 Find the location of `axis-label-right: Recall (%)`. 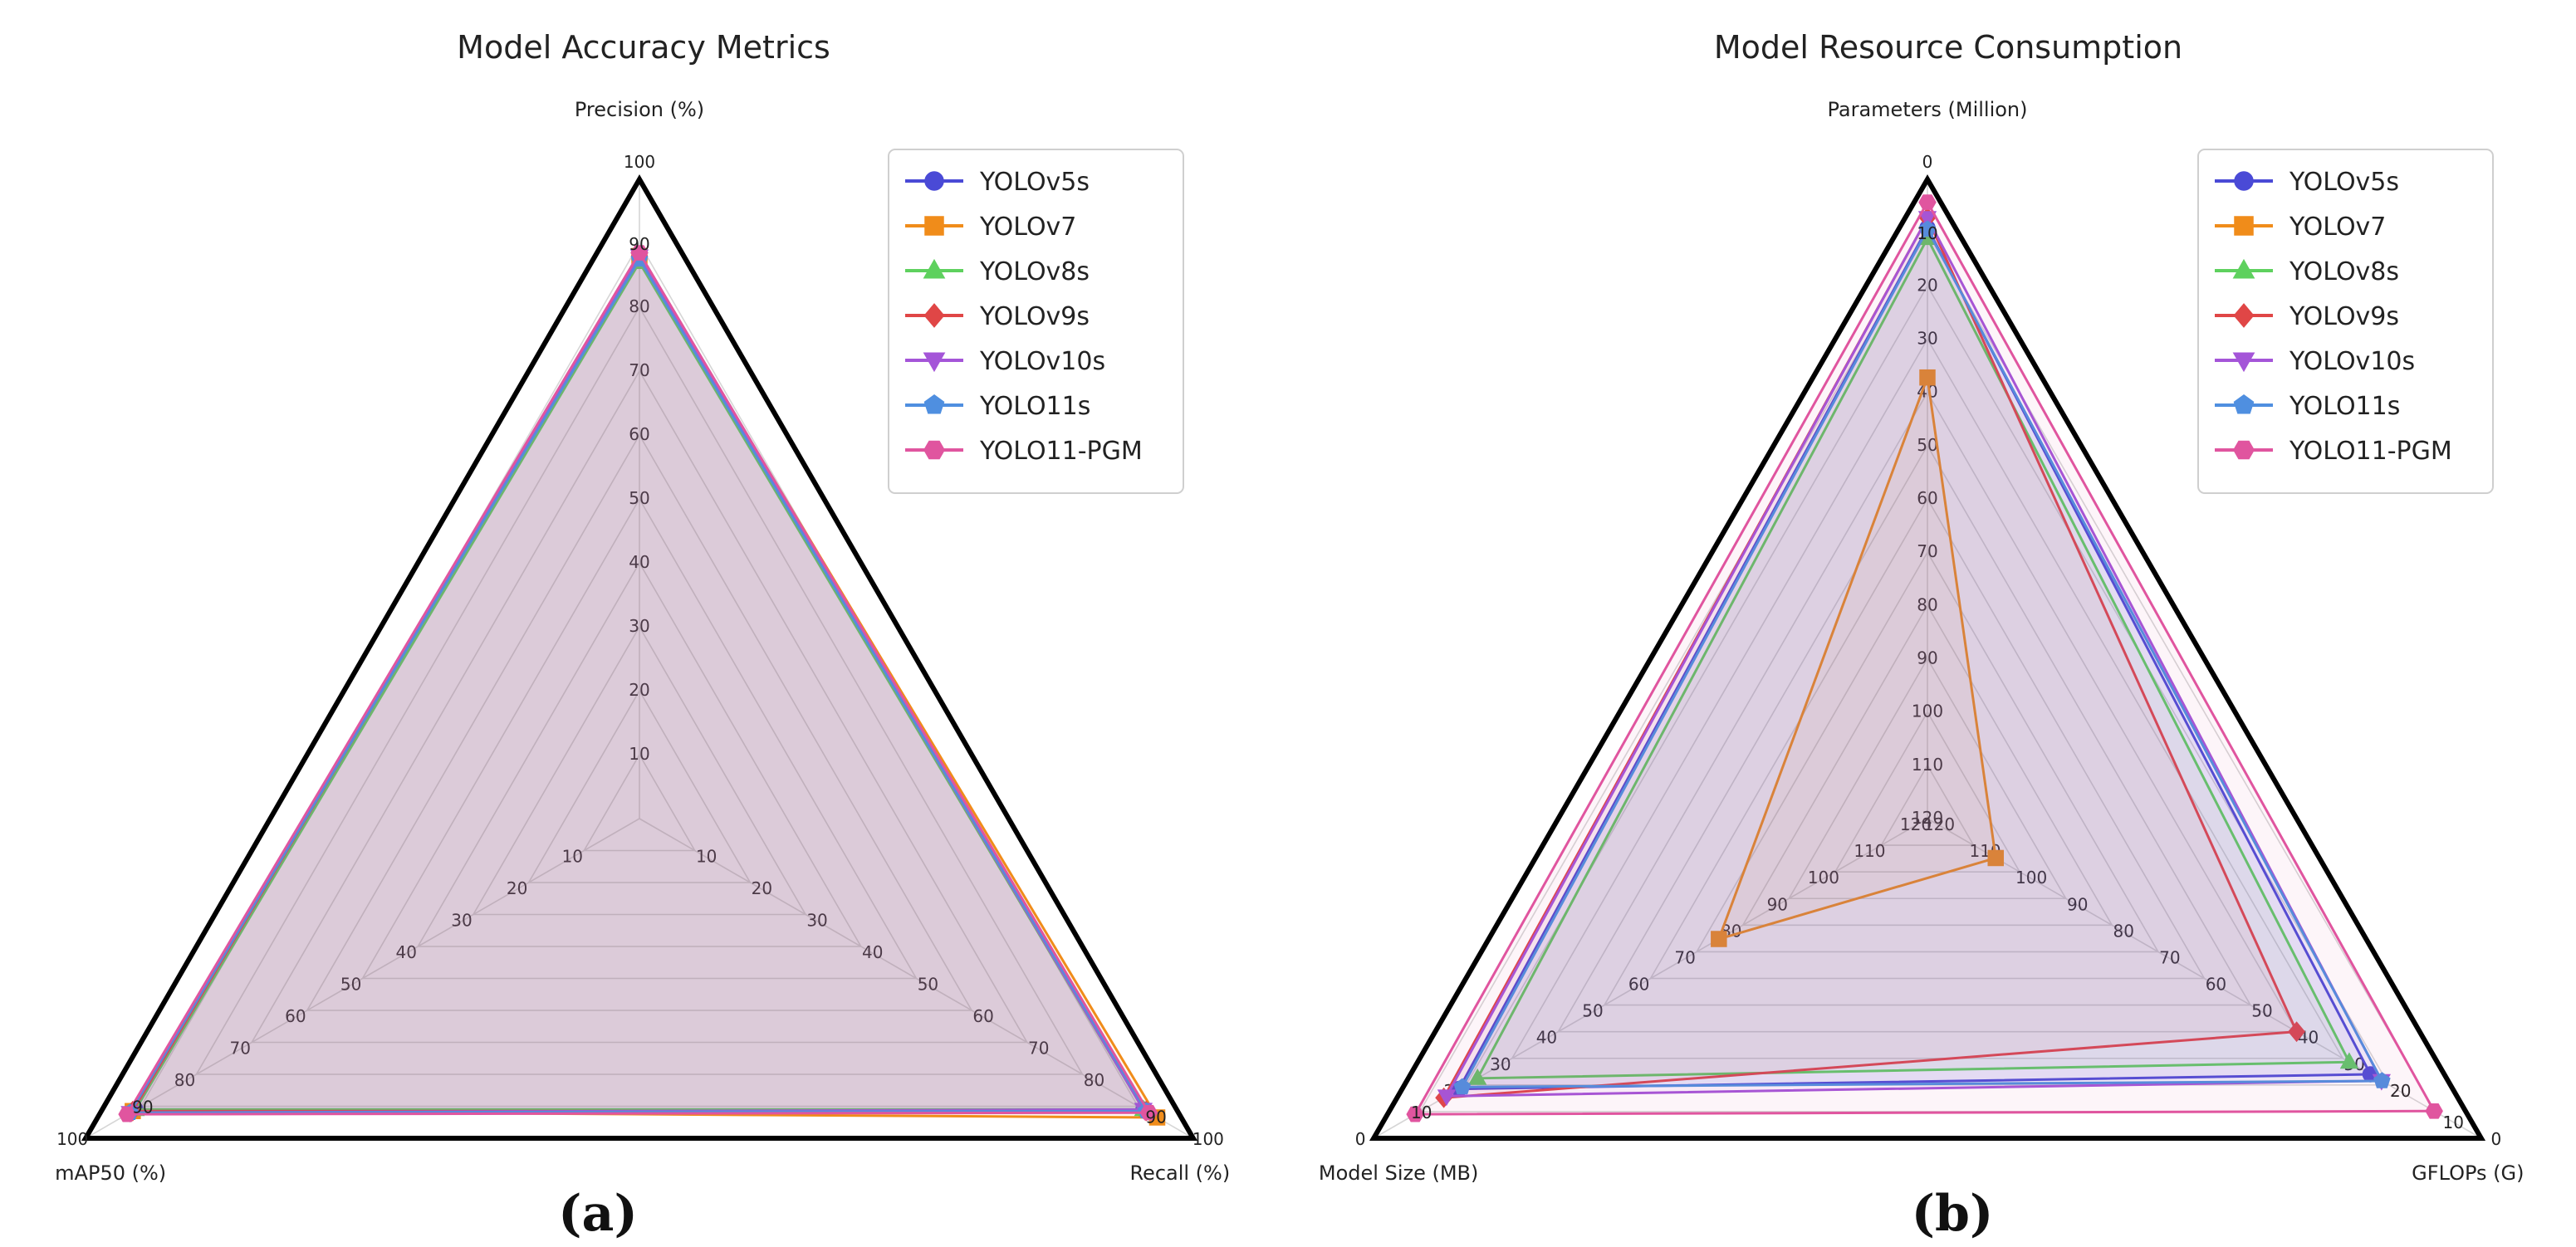

axis-label-right: Recall (%) is located at coordinates (1179, 1173).